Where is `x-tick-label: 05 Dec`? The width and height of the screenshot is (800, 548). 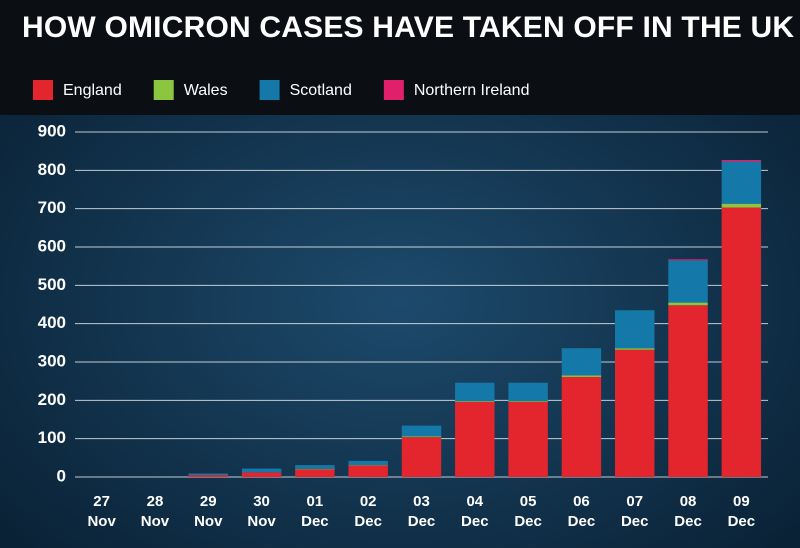 x-tick-label: 05 Dec is located at coordinates (528, 511).